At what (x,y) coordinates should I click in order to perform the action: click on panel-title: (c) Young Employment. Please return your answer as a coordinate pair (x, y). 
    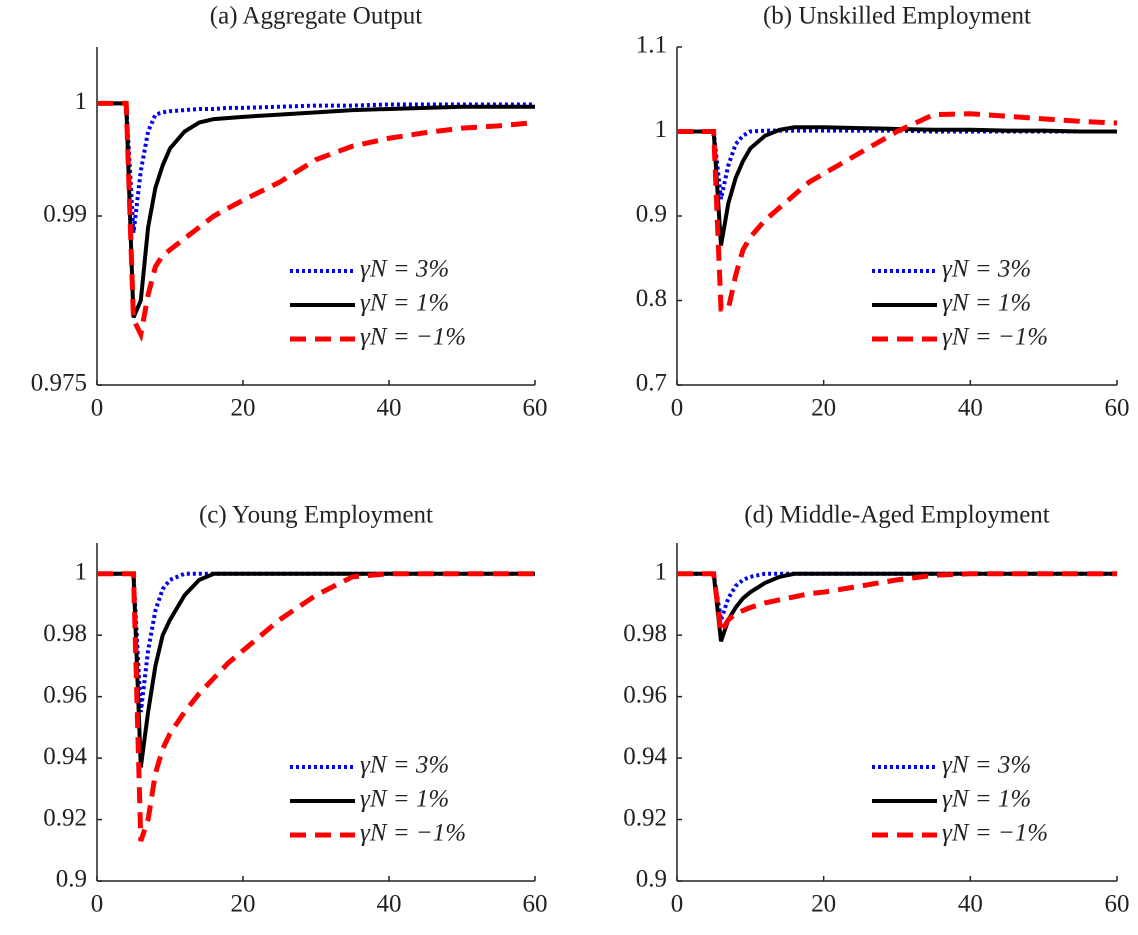
    Looking at the image, I should click on (316, 515).